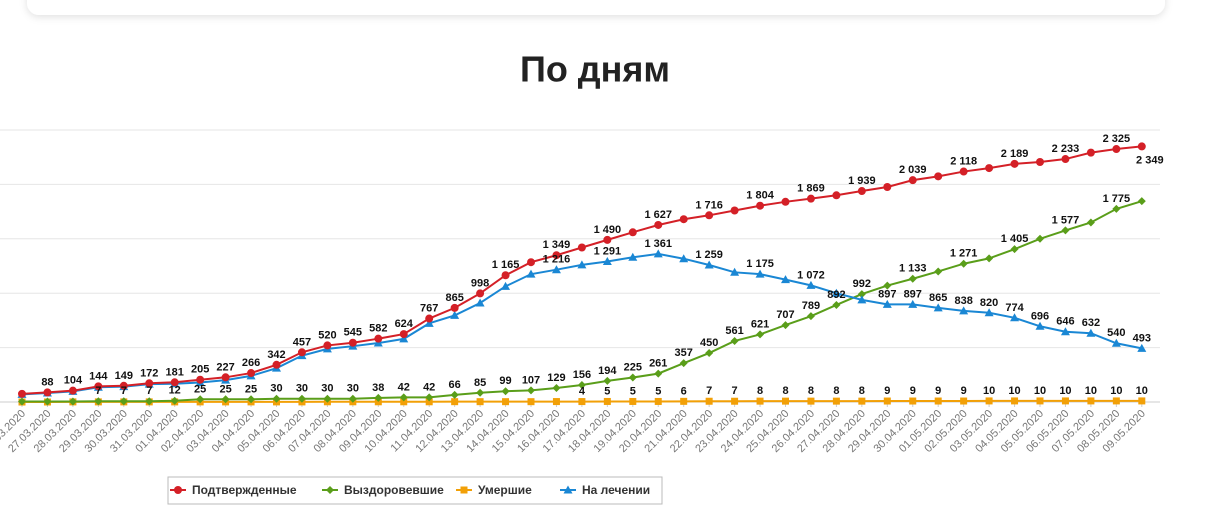 Image resolution: width=1227 pixels, height=507 pixels. What do you see at coordinates (404, 387) in the screenshot?
I see `data-label: 42` at bounding box center [404, 387].